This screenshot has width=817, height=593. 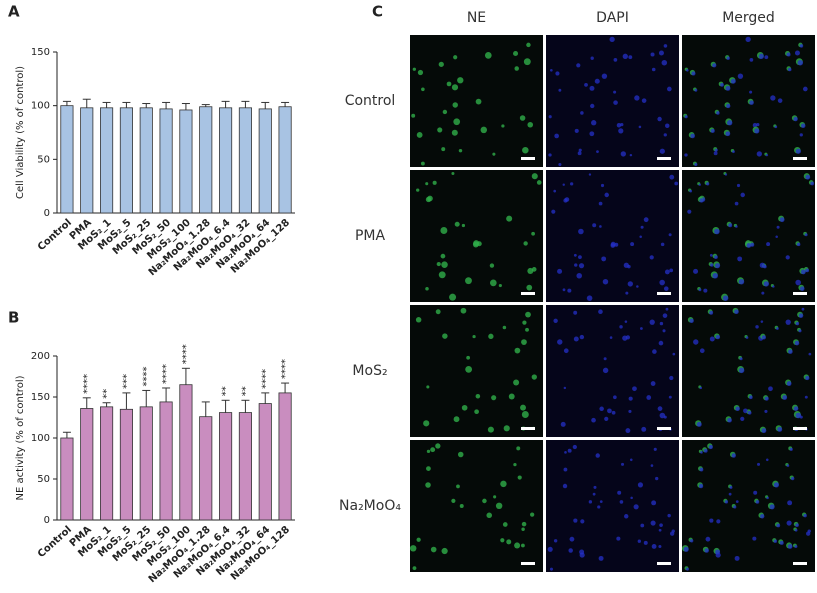 What do you see at coordinates (369, 371) in the screenshot?
I see `row-label: MoS₂` at bounding box center [369, 371].